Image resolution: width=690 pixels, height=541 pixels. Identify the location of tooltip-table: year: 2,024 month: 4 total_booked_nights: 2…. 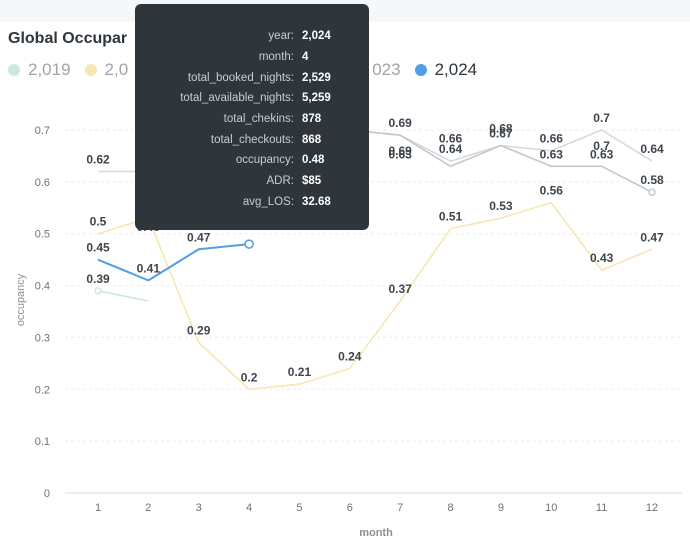
(233, 119).